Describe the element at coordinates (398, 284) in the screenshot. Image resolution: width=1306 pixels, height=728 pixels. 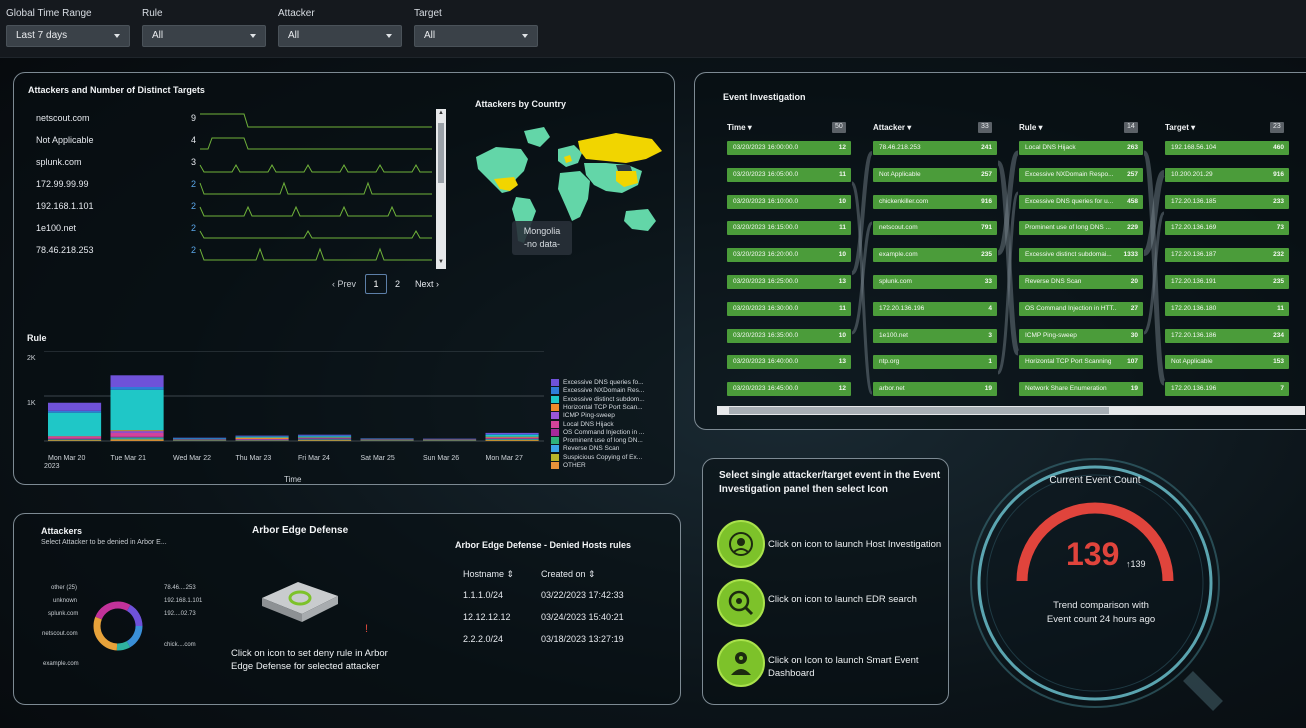
I see `pager-page-2: 2` at that location.